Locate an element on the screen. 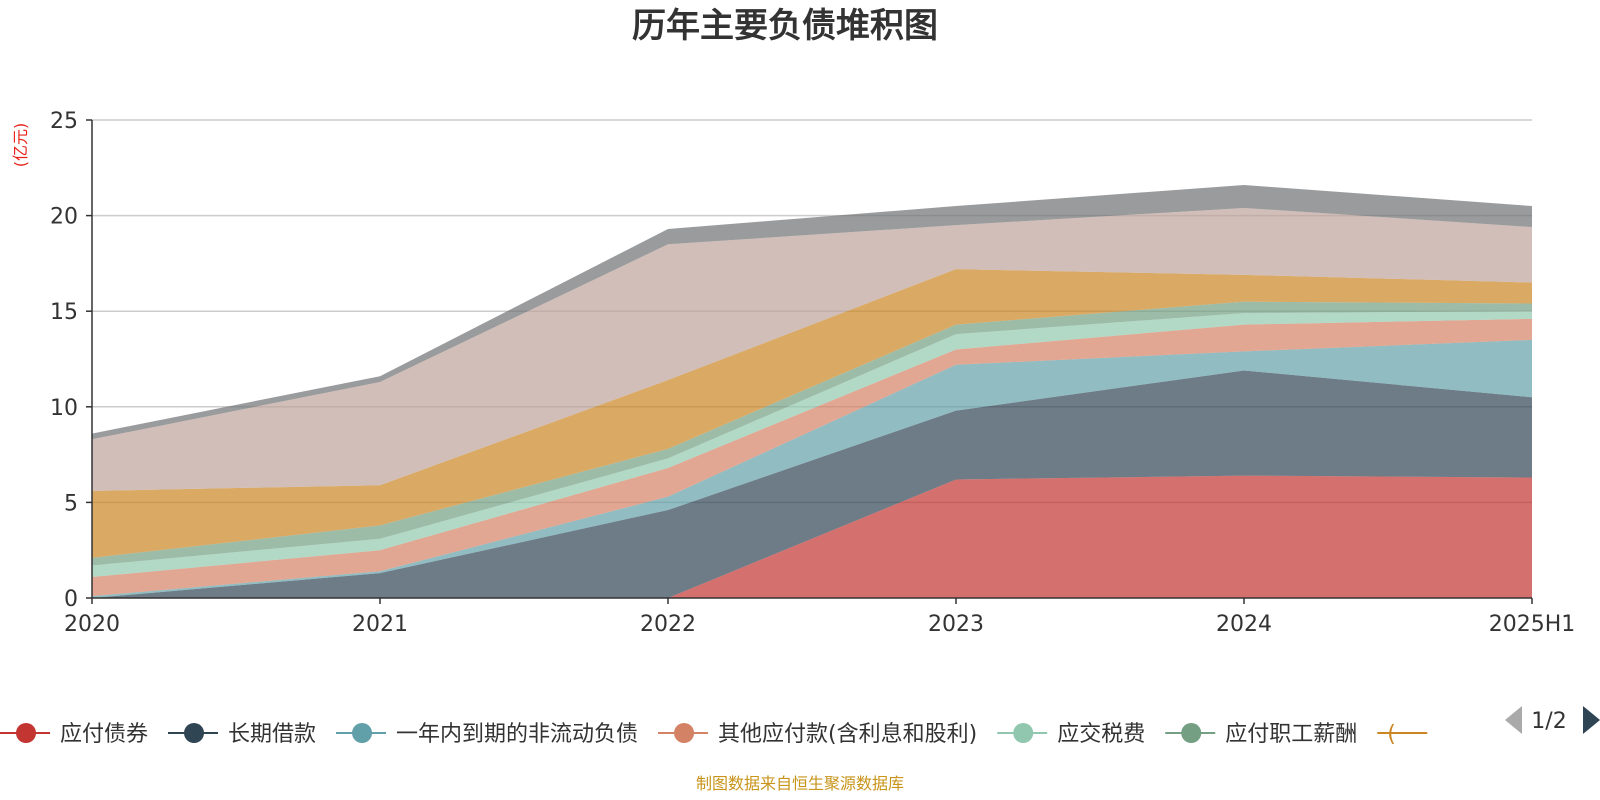 This screenshot has height=800, width=1600. x-tick-label: 2022 is located at coordinates (668, 624).